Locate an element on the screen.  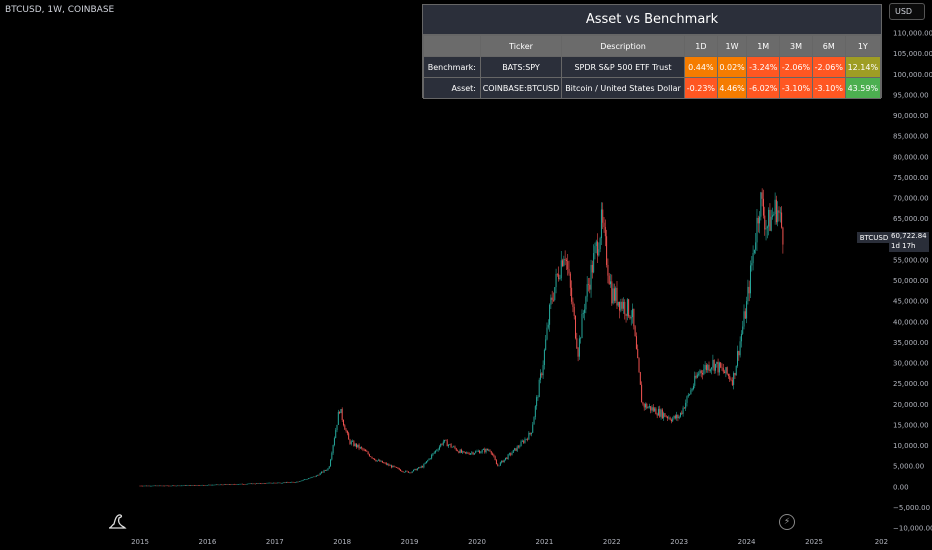
x-tick-label: 2020 is located at coordinates (477, 542).